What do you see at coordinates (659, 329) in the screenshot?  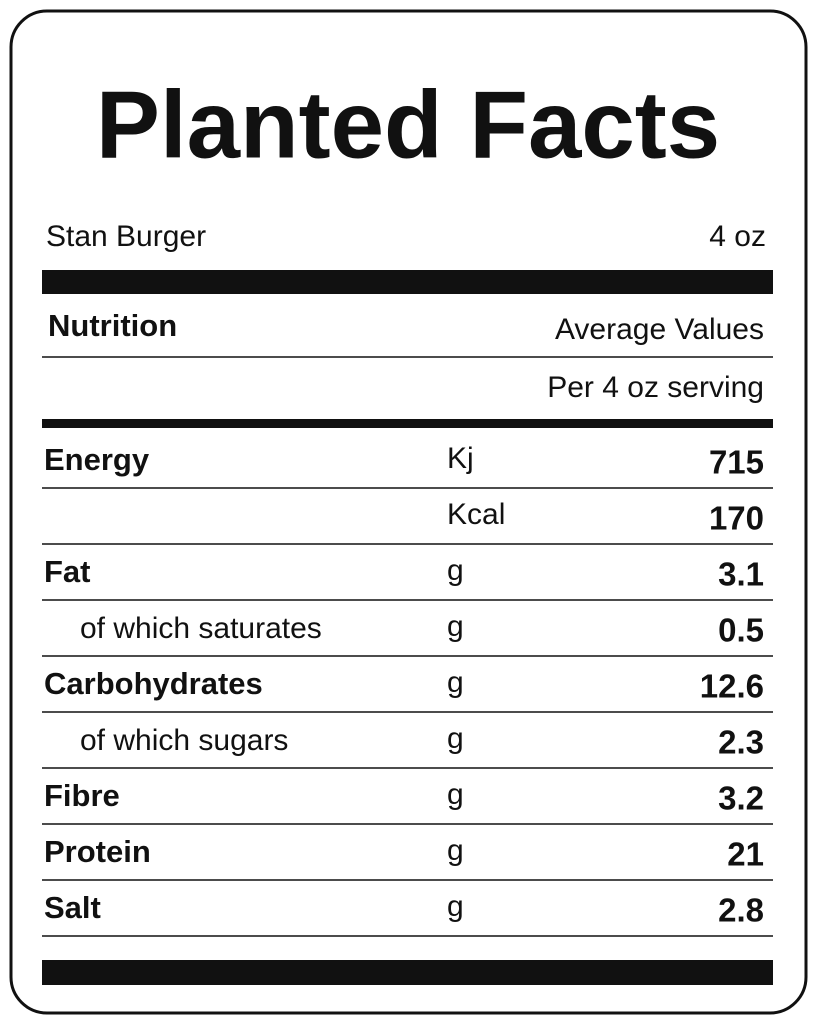 I see `column-heading: Average Values` at bounding box center [659, 329].